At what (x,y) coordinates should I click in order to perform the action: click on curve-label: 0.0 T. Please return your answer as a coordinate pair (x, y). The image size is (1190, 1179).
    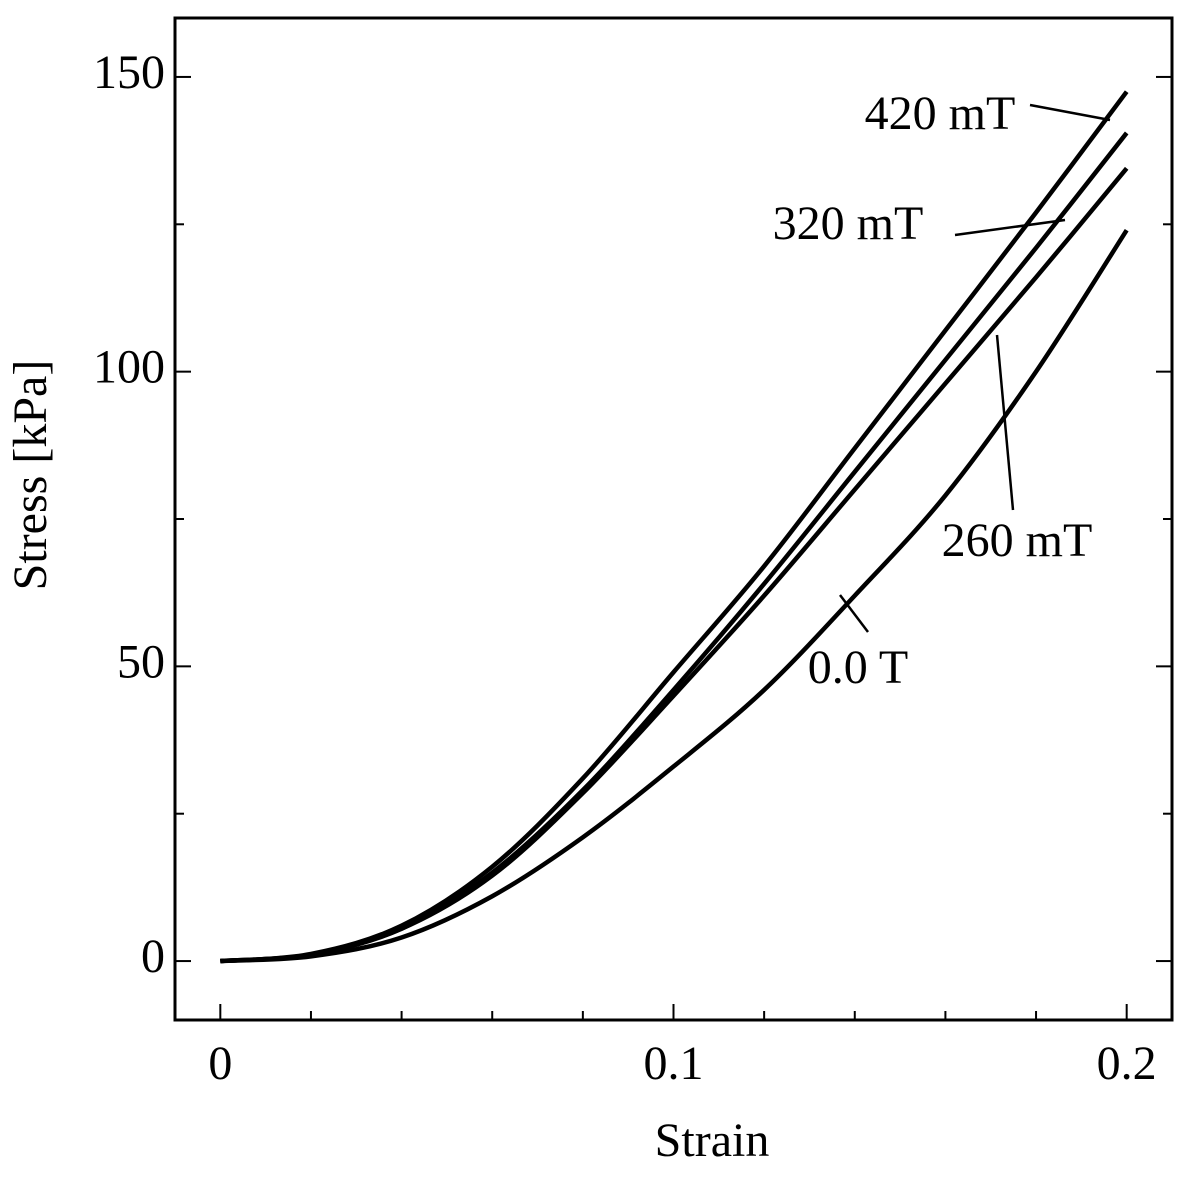
    Looking at the image, I should click on (858, 667).